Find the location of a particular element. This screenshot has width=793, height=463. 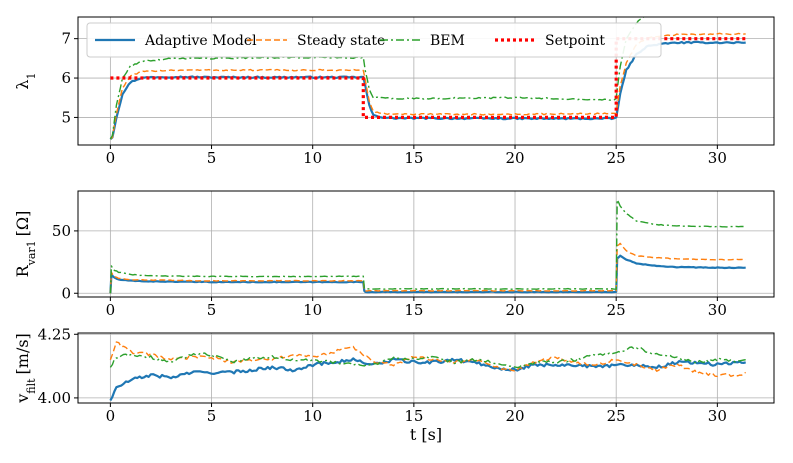

ylabel-resistance: Rvar1[Ω] is located at coordinates (25, 244).